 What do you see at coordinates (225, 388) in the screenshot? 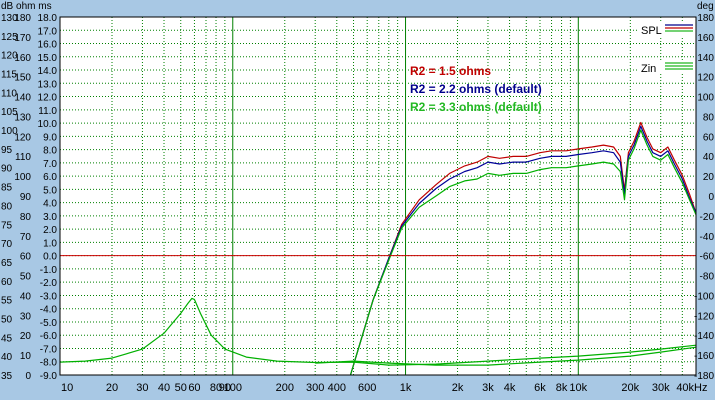
I see `x-tick-label: 90` at bounding box center [225, 388].